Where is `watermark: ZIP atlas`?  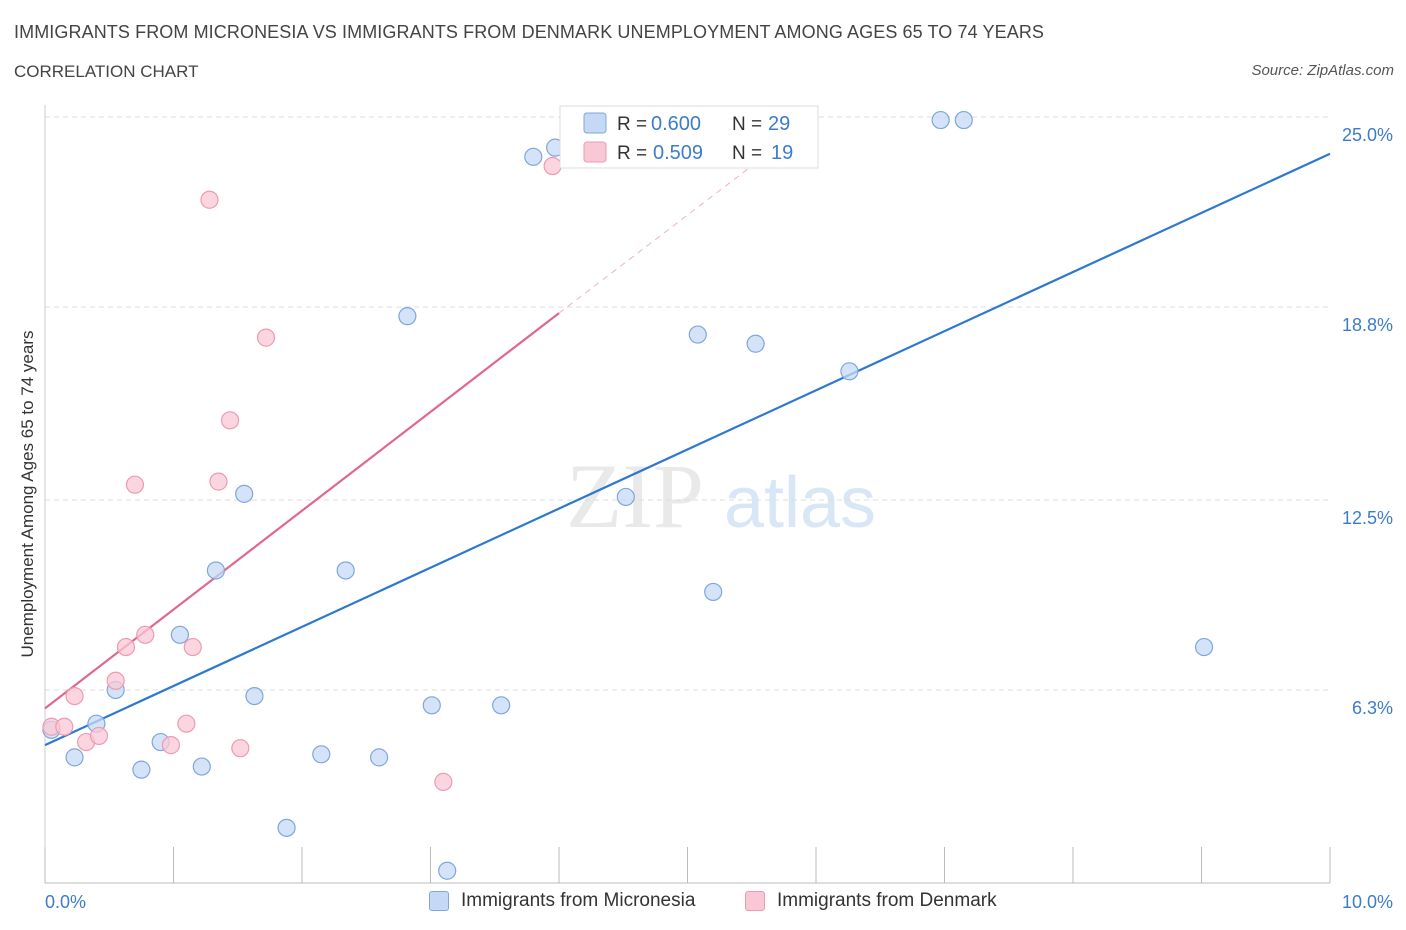 watermark: ZIP atlas is located at coordinates (721, 496).